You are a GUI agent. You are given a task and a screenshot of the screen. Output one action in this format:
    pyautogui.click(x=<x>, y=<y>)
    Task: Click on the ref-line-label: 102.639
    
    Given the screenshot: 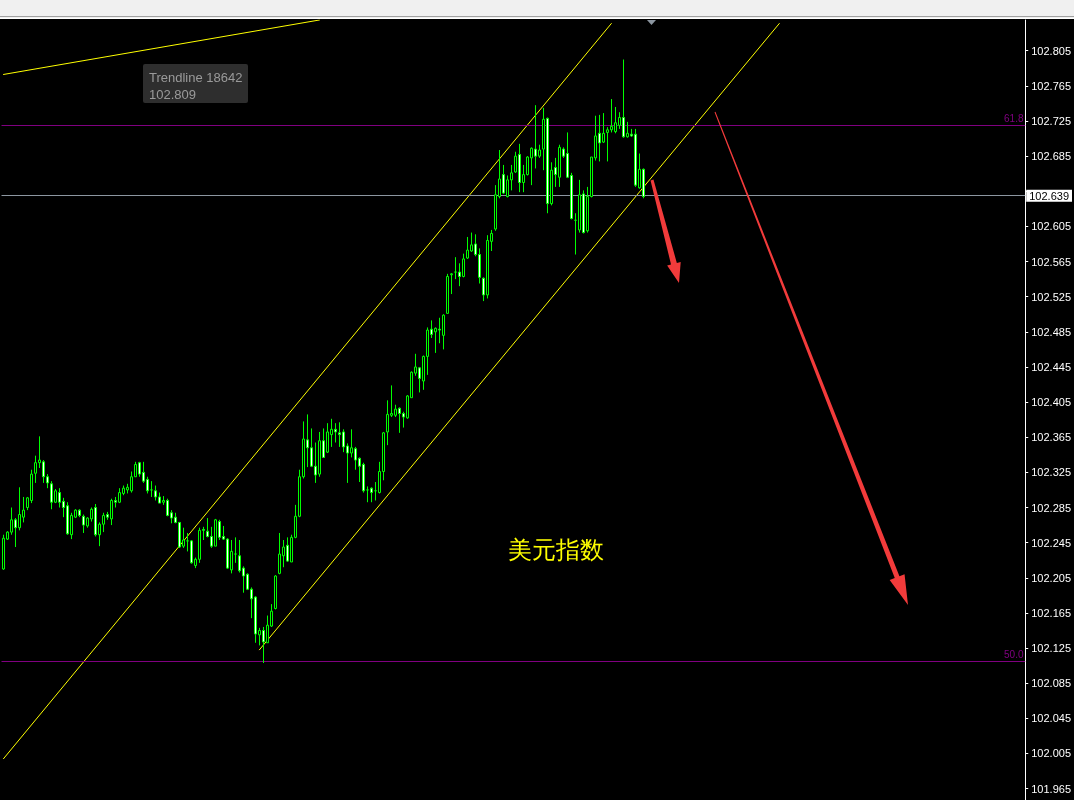 What is the action you would take?
    pyautogui.click(x=1049, y=195)
    